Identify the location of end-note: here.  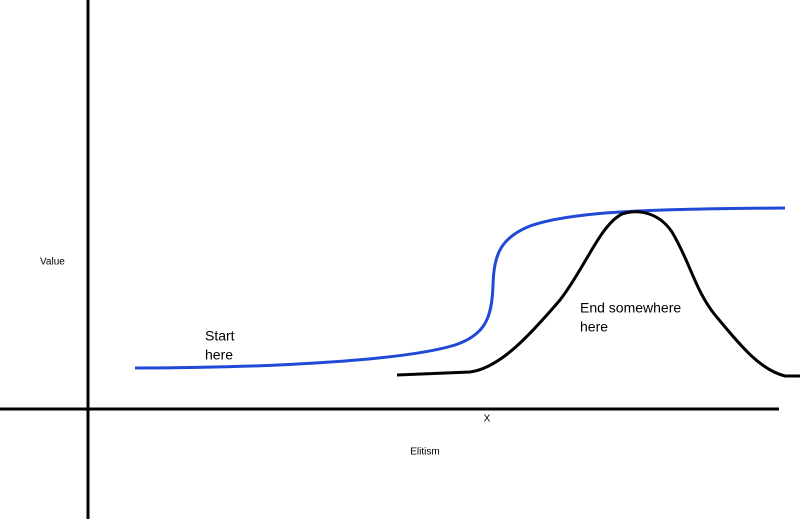
(594, 327).